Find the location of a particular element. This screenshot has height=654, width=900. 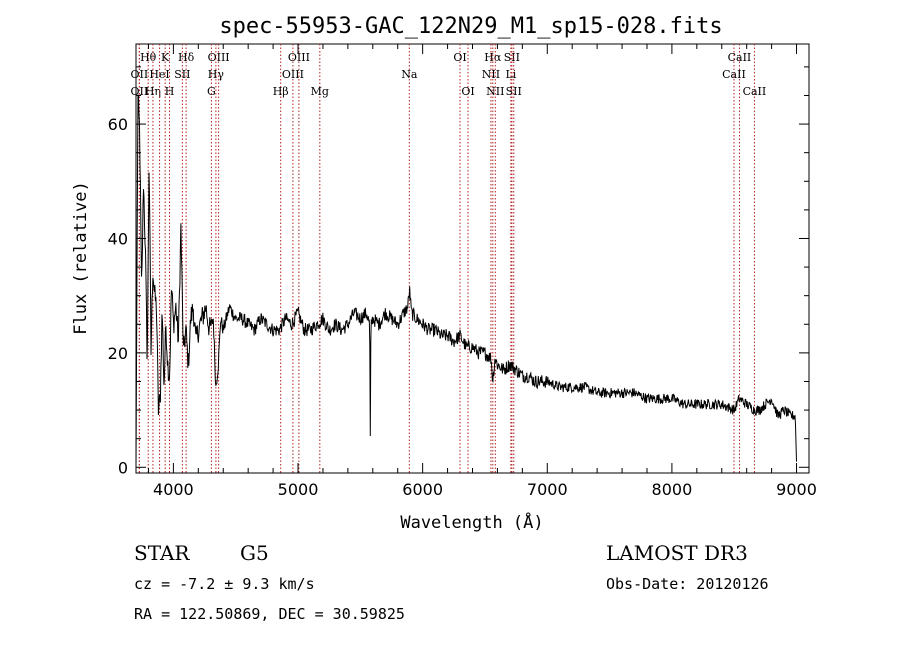

y-tick-label: 40 is located at coordinates (118, 238).